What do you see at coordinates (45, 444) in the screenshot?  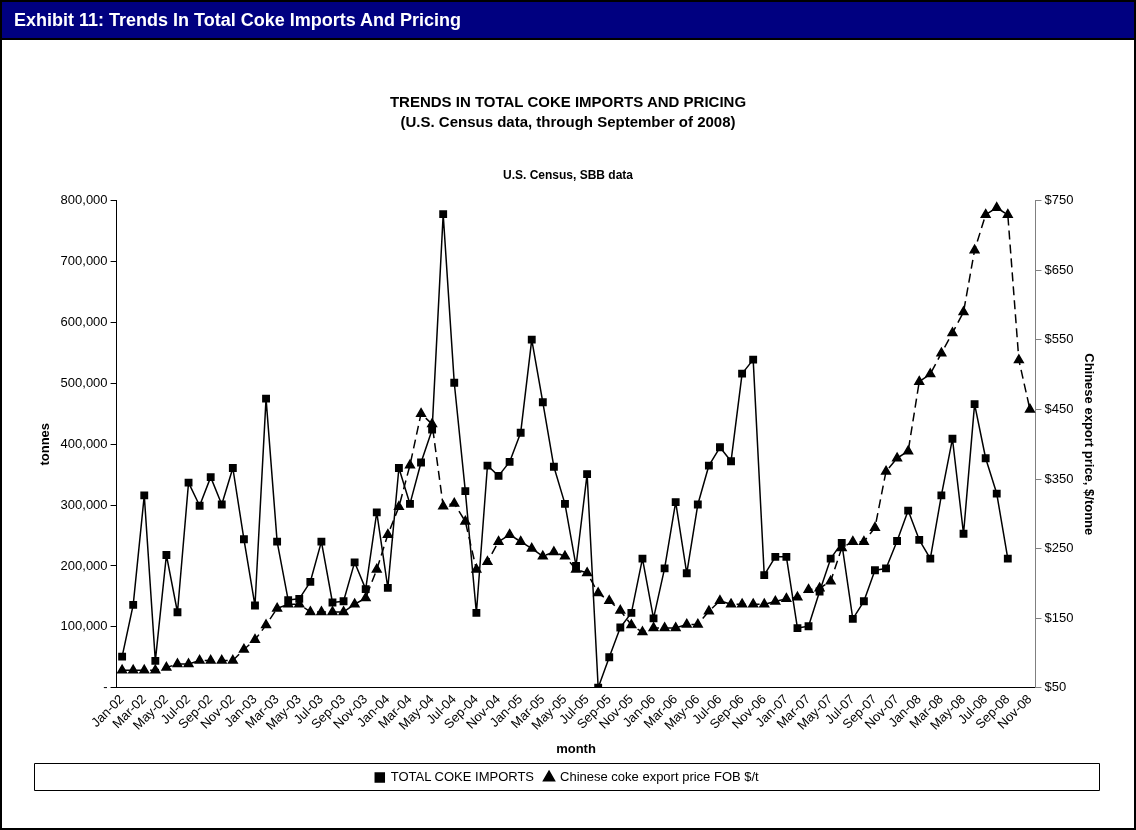 I see `y-axis-title: tonnes` at bounding box center [45, 444].